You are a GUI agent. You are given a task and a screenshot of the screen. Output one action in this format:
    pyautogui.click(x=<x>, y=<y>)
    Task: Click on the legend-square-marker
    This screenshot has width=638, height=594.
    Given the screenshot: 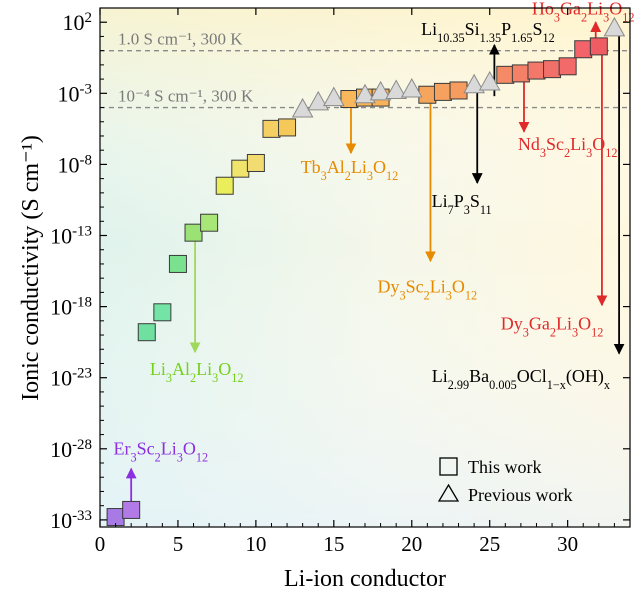 What is the action you would take?
    pyautogui.click(x=448, y=466)
    